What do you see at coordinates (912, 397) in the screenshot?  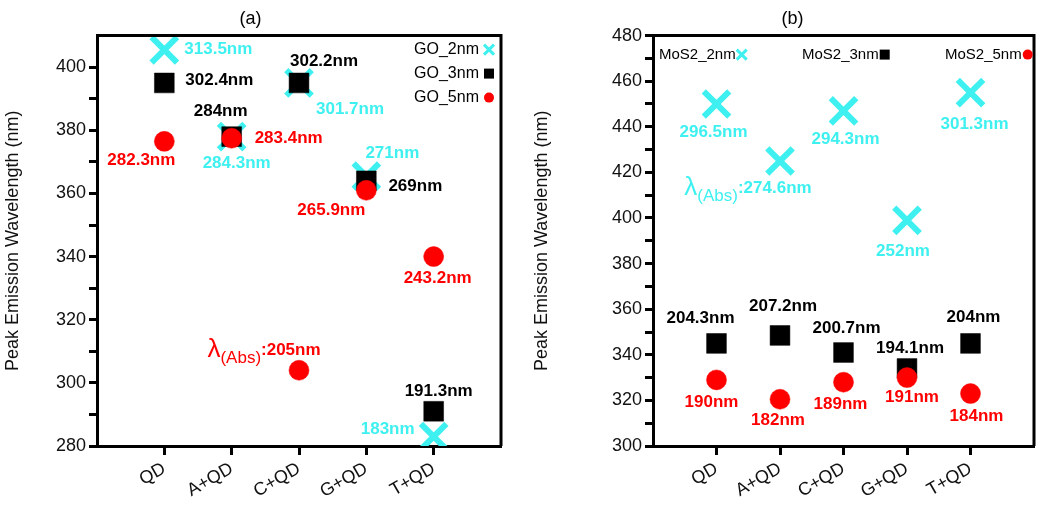 I see `annotation: 191nm` at bounding box center [912, 397].